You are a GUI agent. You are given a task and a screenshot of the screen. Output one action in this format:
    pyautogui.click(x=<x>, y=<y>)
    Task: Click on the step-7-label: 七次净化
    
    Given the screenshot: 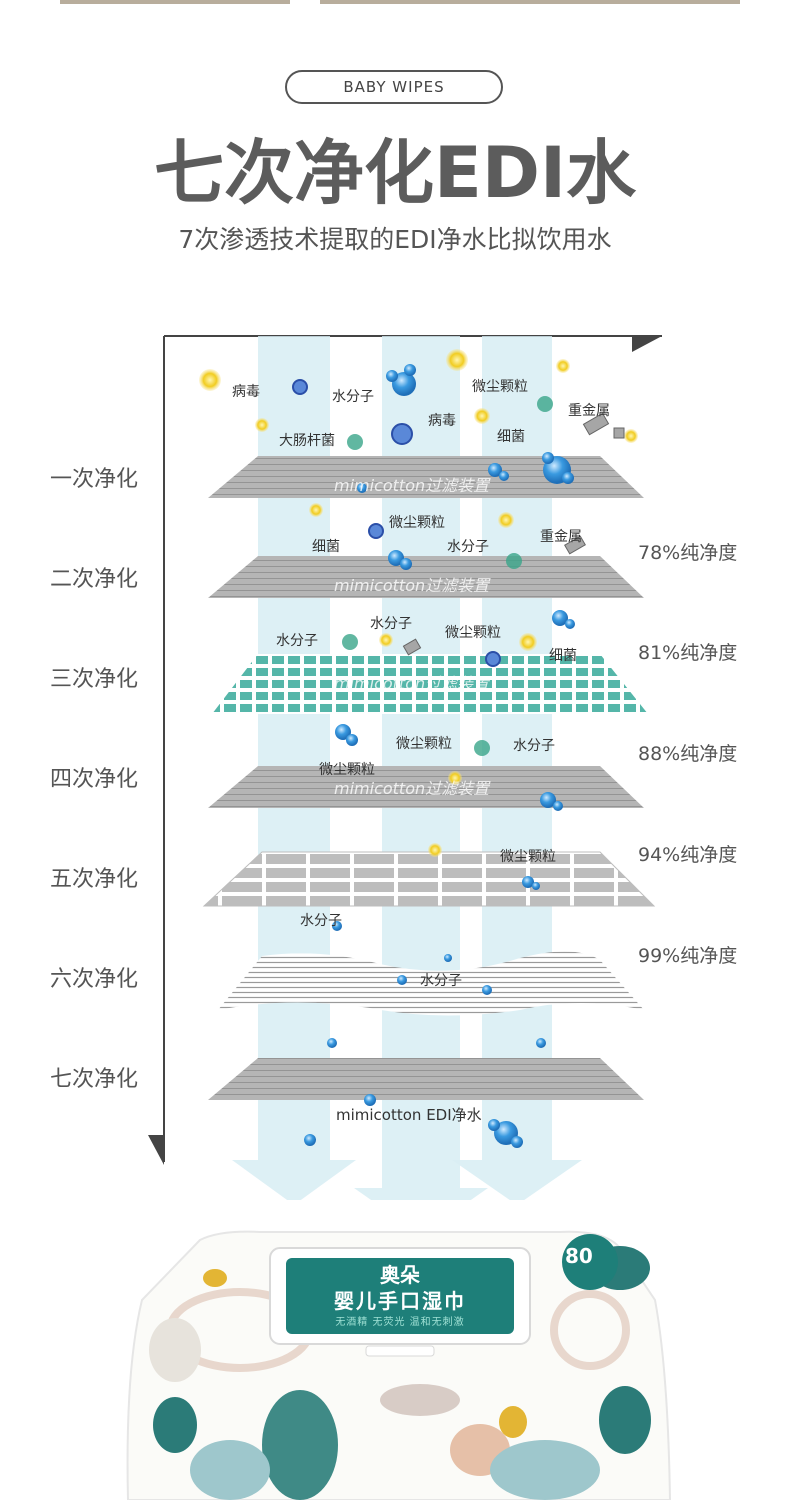 What is the action you would take?
    pyautogui.click(x=94, y=1079)
    